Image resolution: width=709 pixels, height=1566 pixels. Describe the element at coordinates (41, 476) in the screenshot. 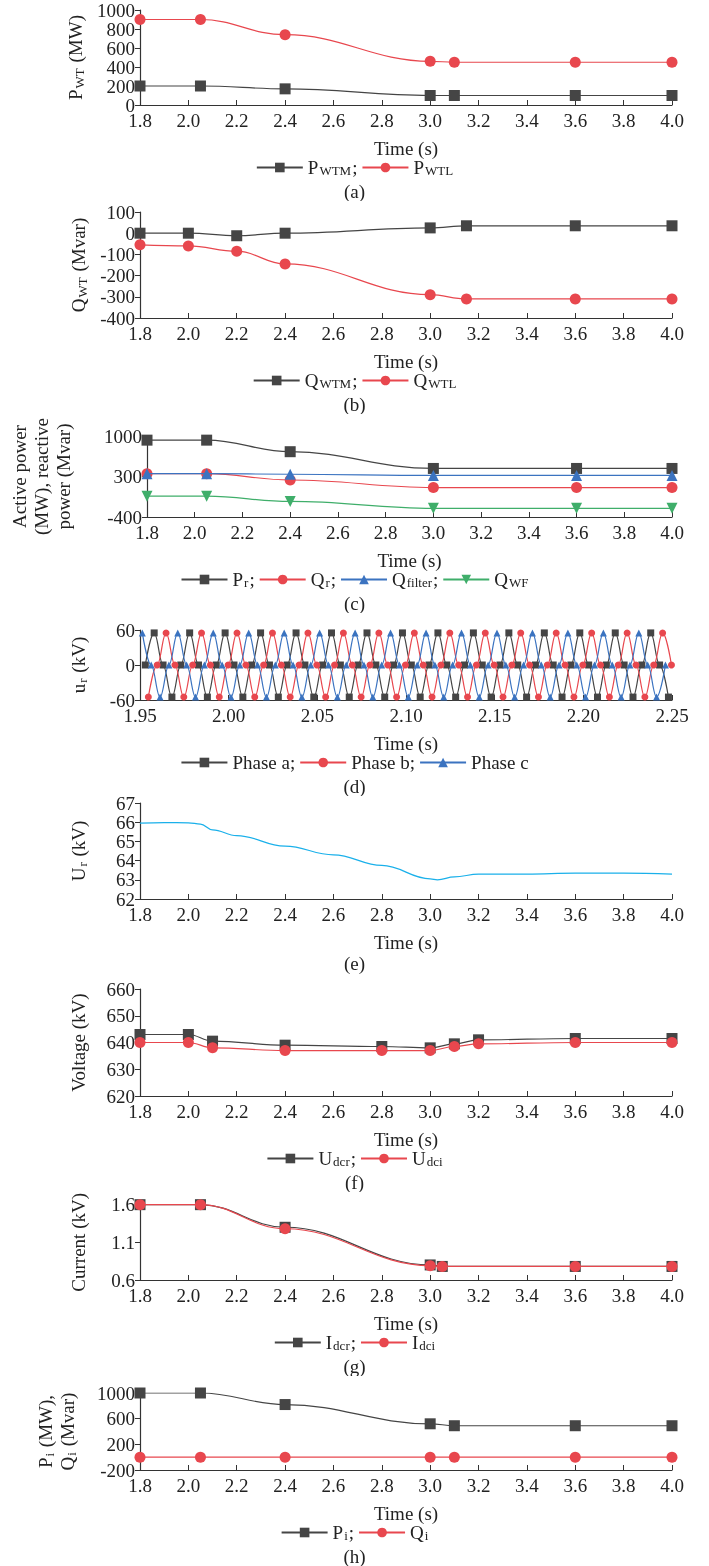

I see `y-axis-title: Active power (MW), reactive power (Mvar)` at that location.